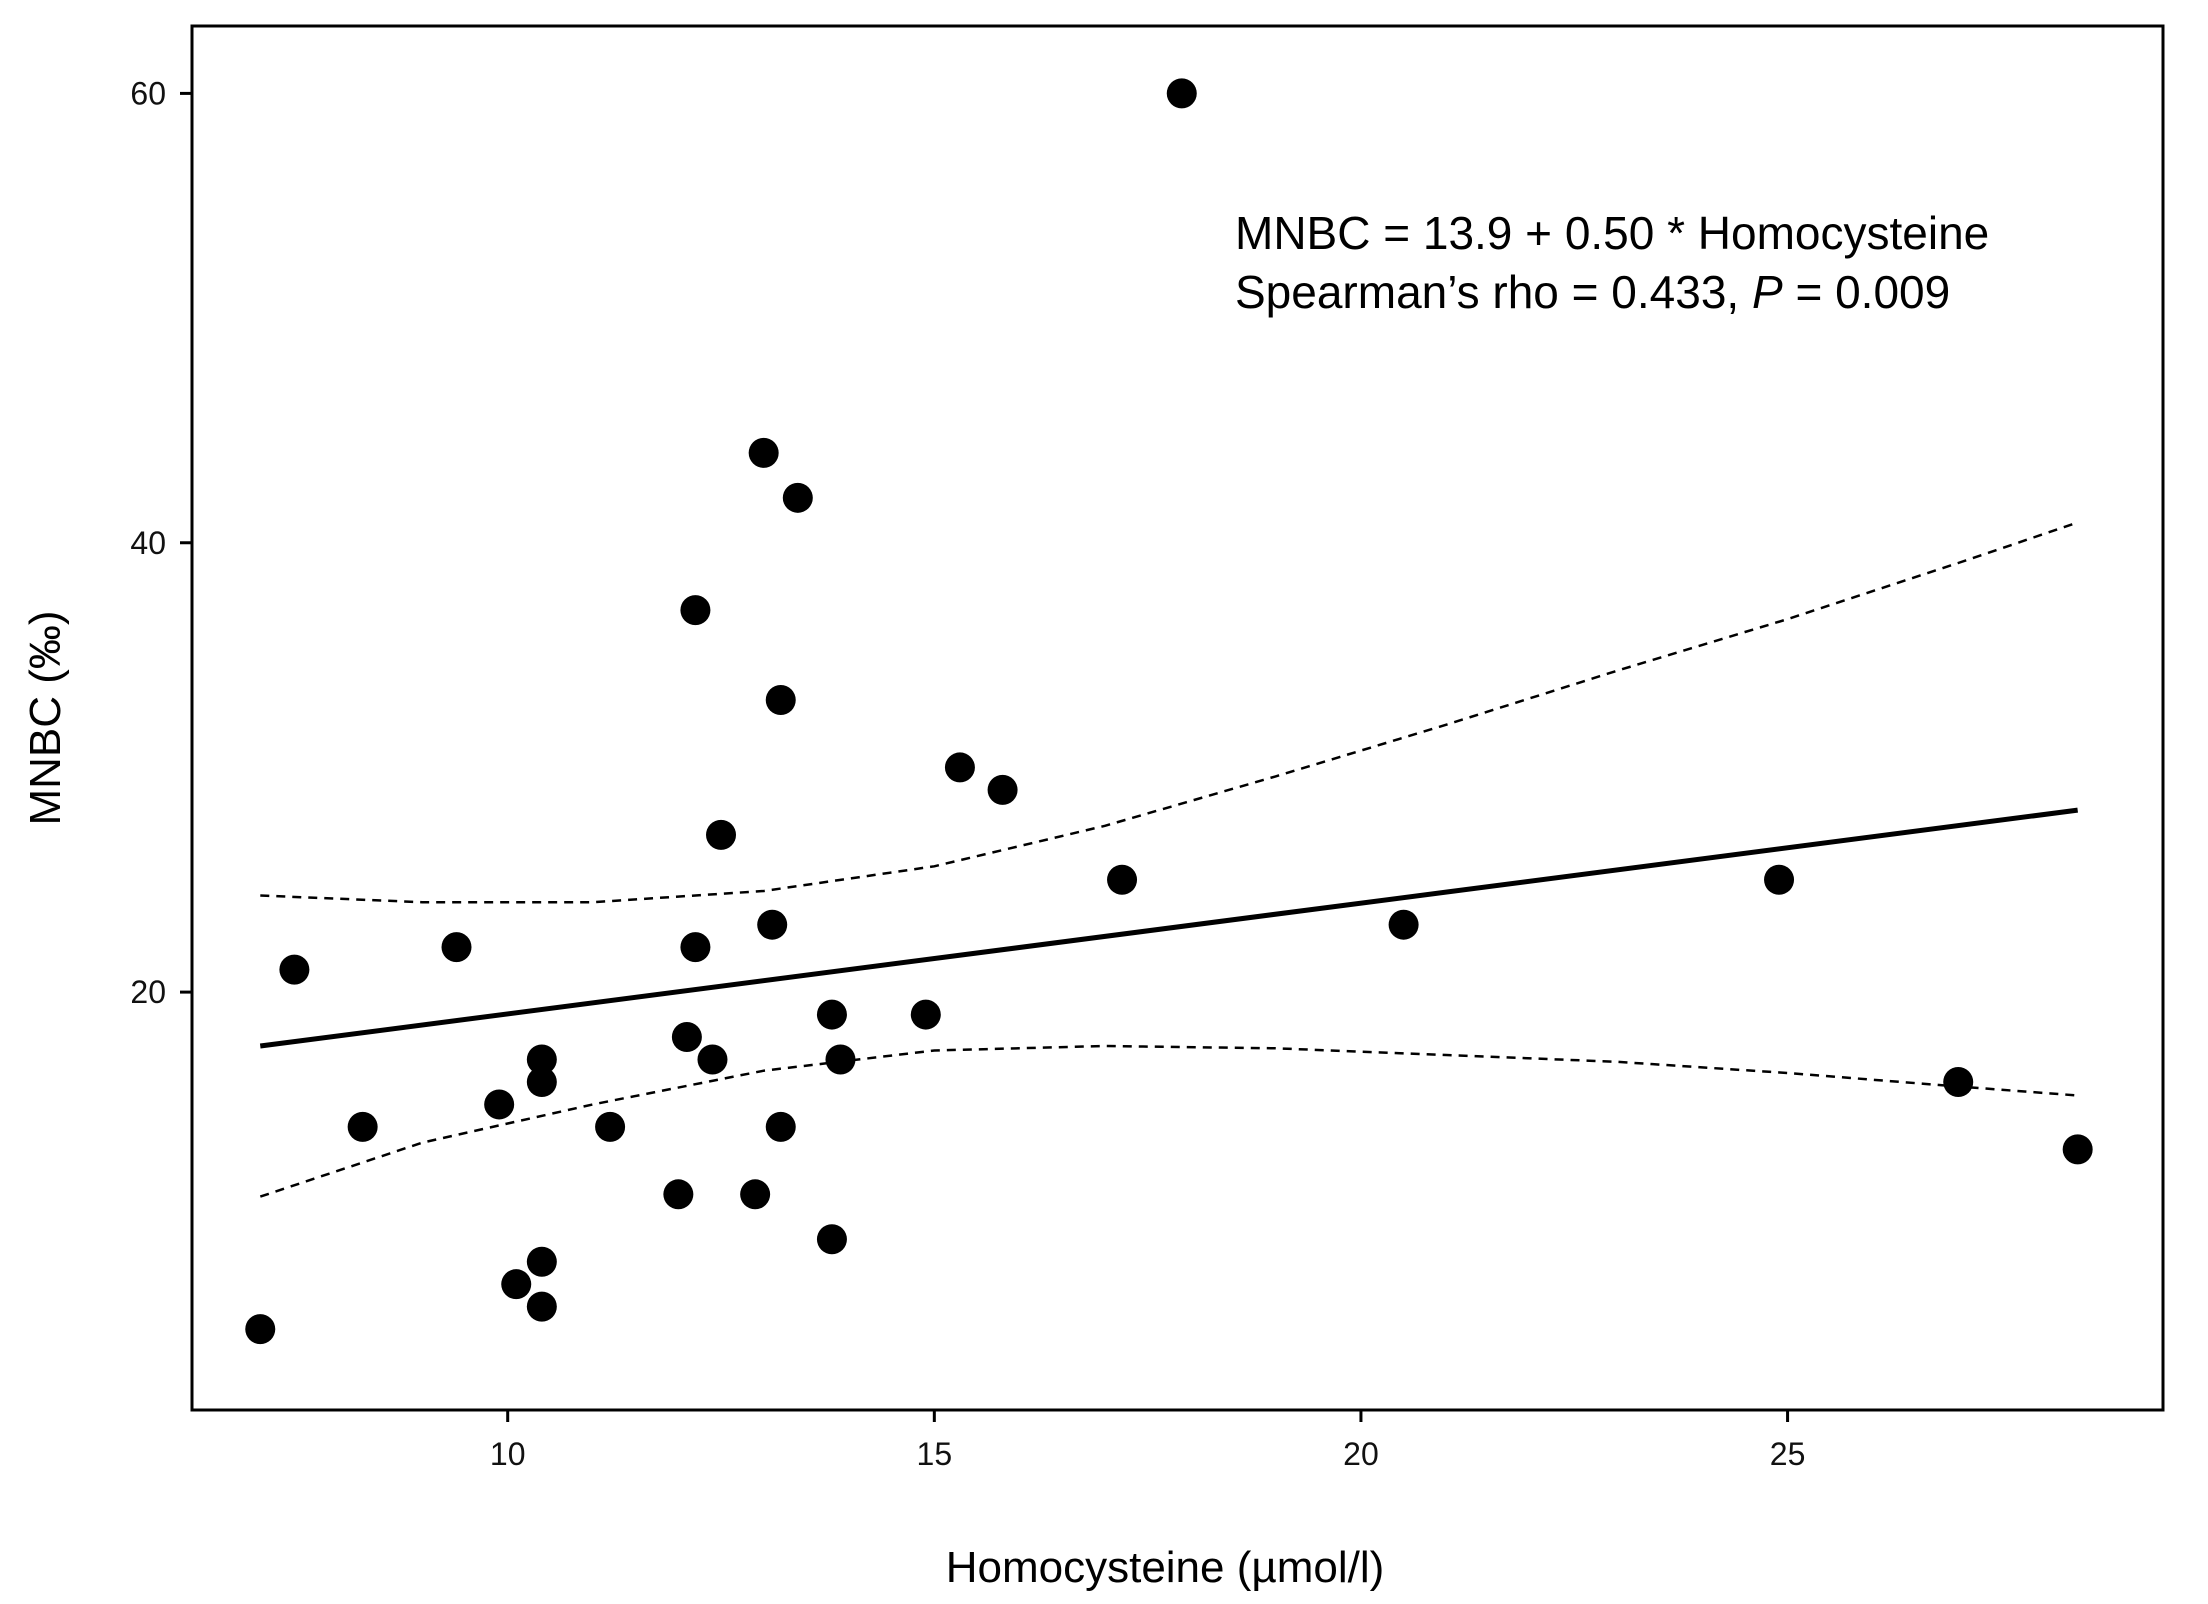 The image size is (2208, 1604). I want to click on x-tick-label: 15, so click(935, 1454).